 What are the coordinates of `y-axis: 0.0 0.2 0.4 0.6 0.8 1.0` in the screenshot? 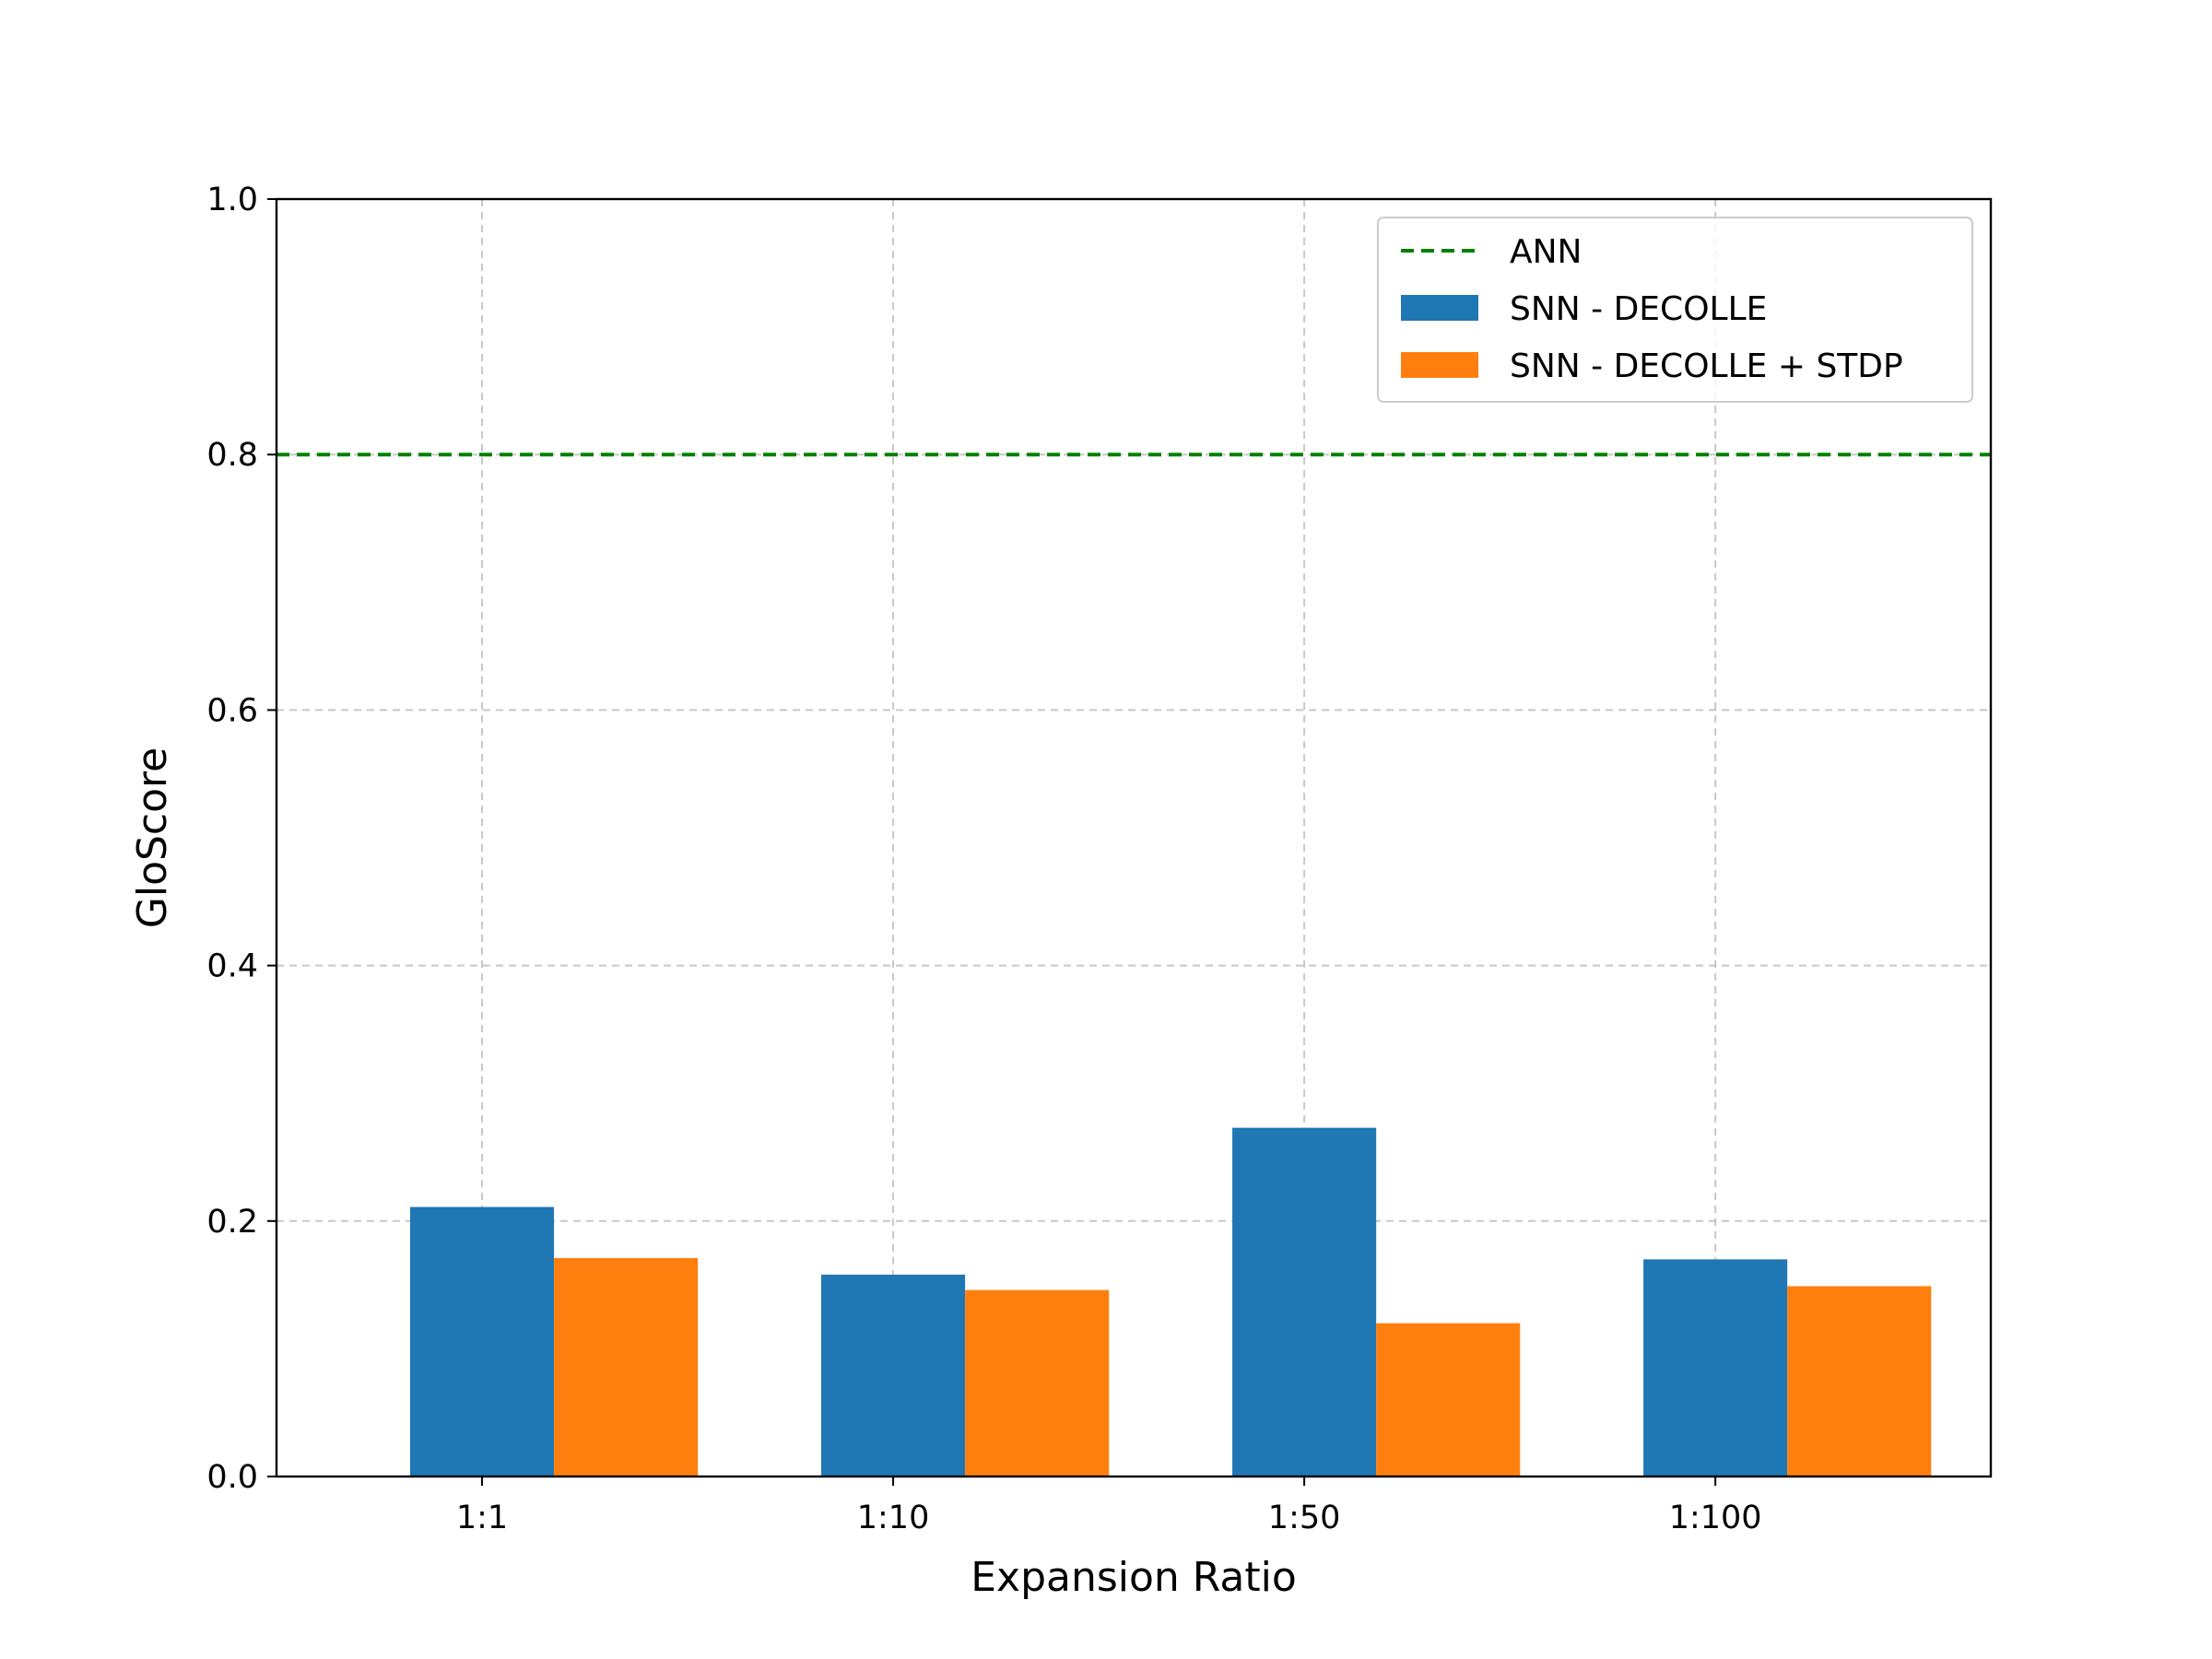 It's located at (241, 839).